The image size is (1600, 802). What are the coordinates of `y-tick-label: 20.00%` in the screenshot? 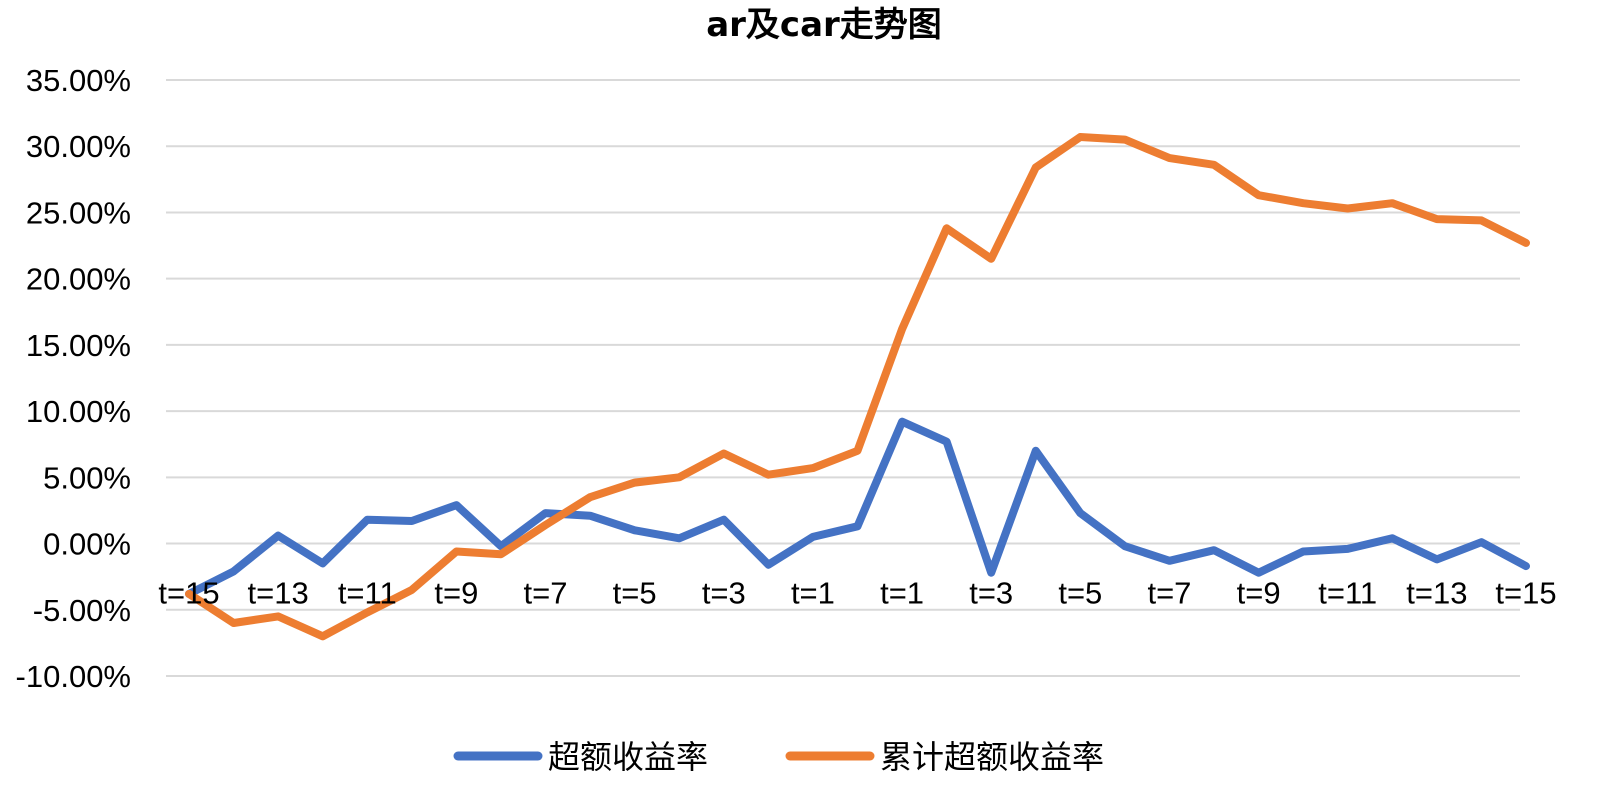 It's located at (78, 279).